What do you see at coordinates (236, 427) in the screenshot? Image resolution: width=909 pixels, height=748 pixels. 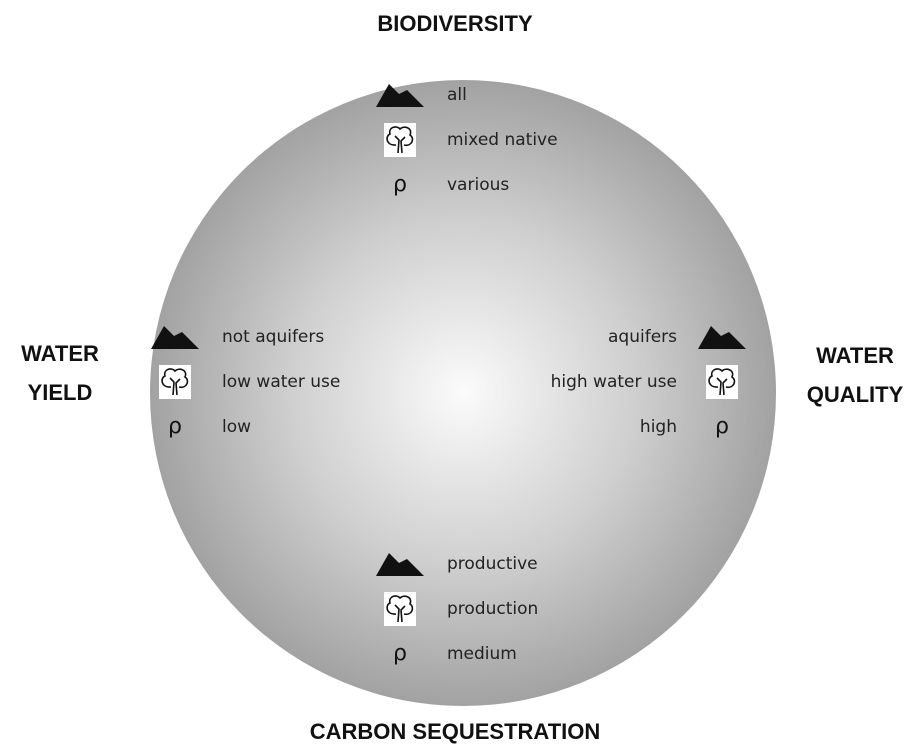 I see `density-label: low` at bounding box center [236, 427].